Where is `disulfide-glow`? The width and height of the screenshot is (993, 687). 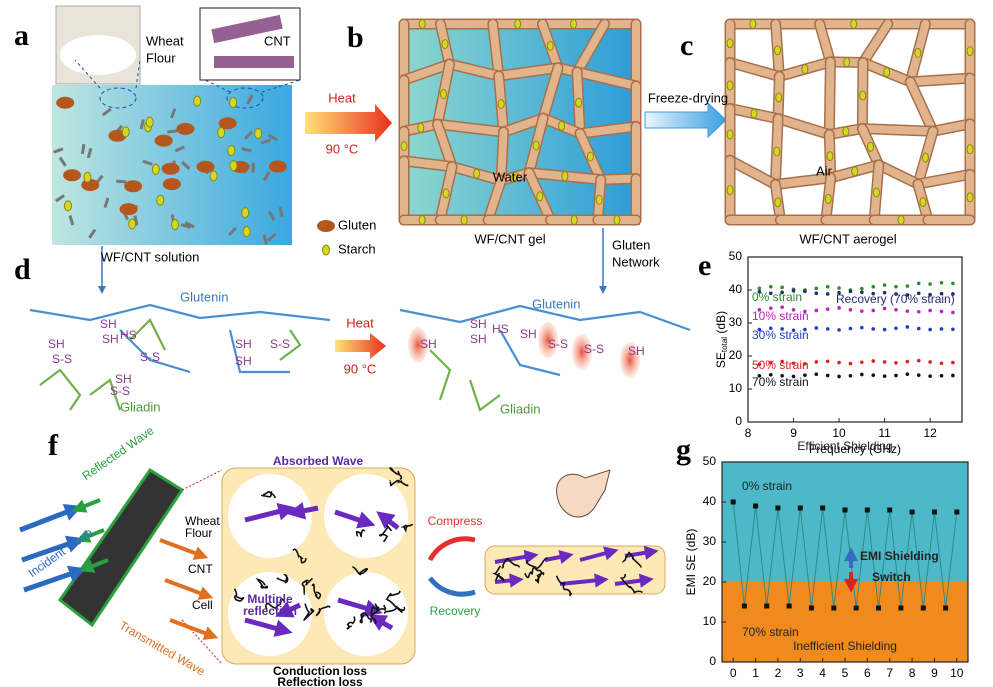
disulfide-glow is located at coordinates (548, 340).